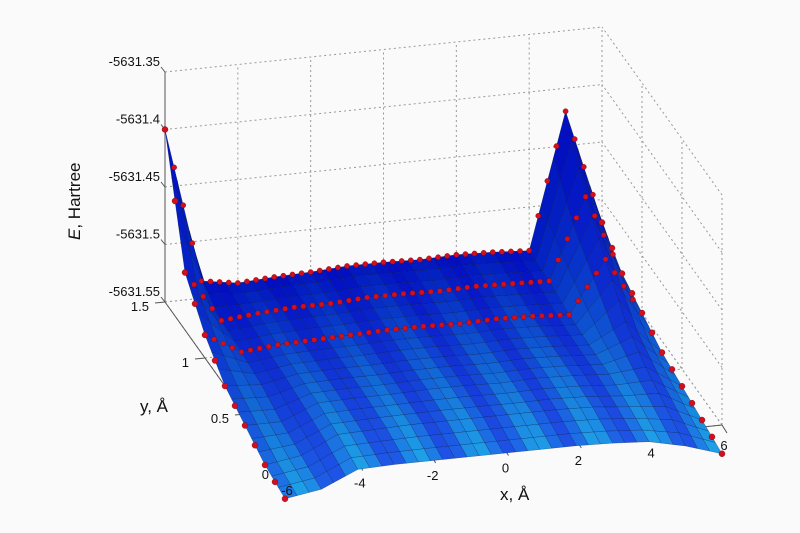 The height and width of the screenshot is (533, 800). What do you see at coordinates (505, 468) in the screenshot?
I see `x-tick-label: 0` at bounding box center [505, 468].